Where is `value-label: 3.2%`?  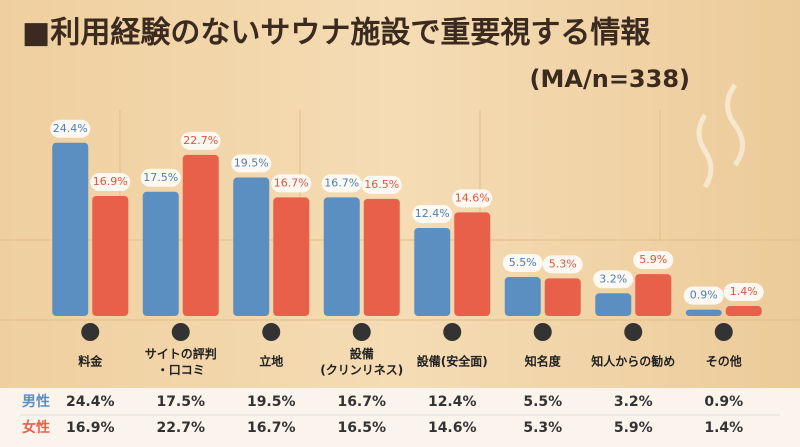
value-label: 3.2% is located at coordinates (613, 278).